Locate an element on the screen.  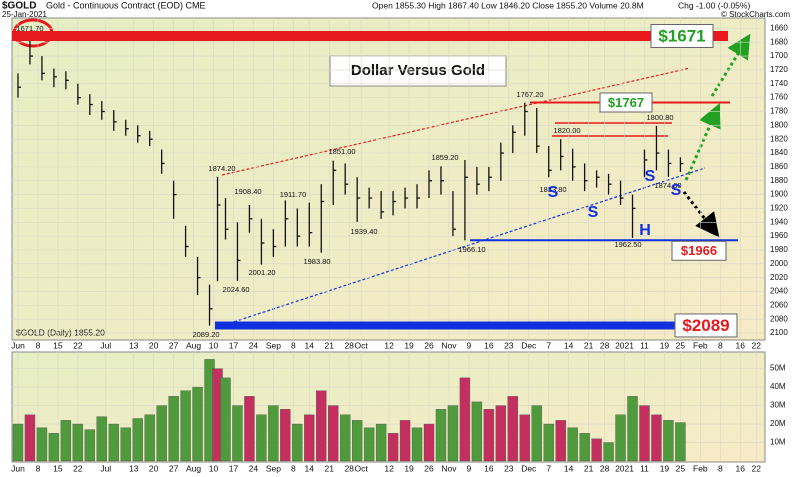
price-annotation: 1820.00 is located at coordinates (566, 130).